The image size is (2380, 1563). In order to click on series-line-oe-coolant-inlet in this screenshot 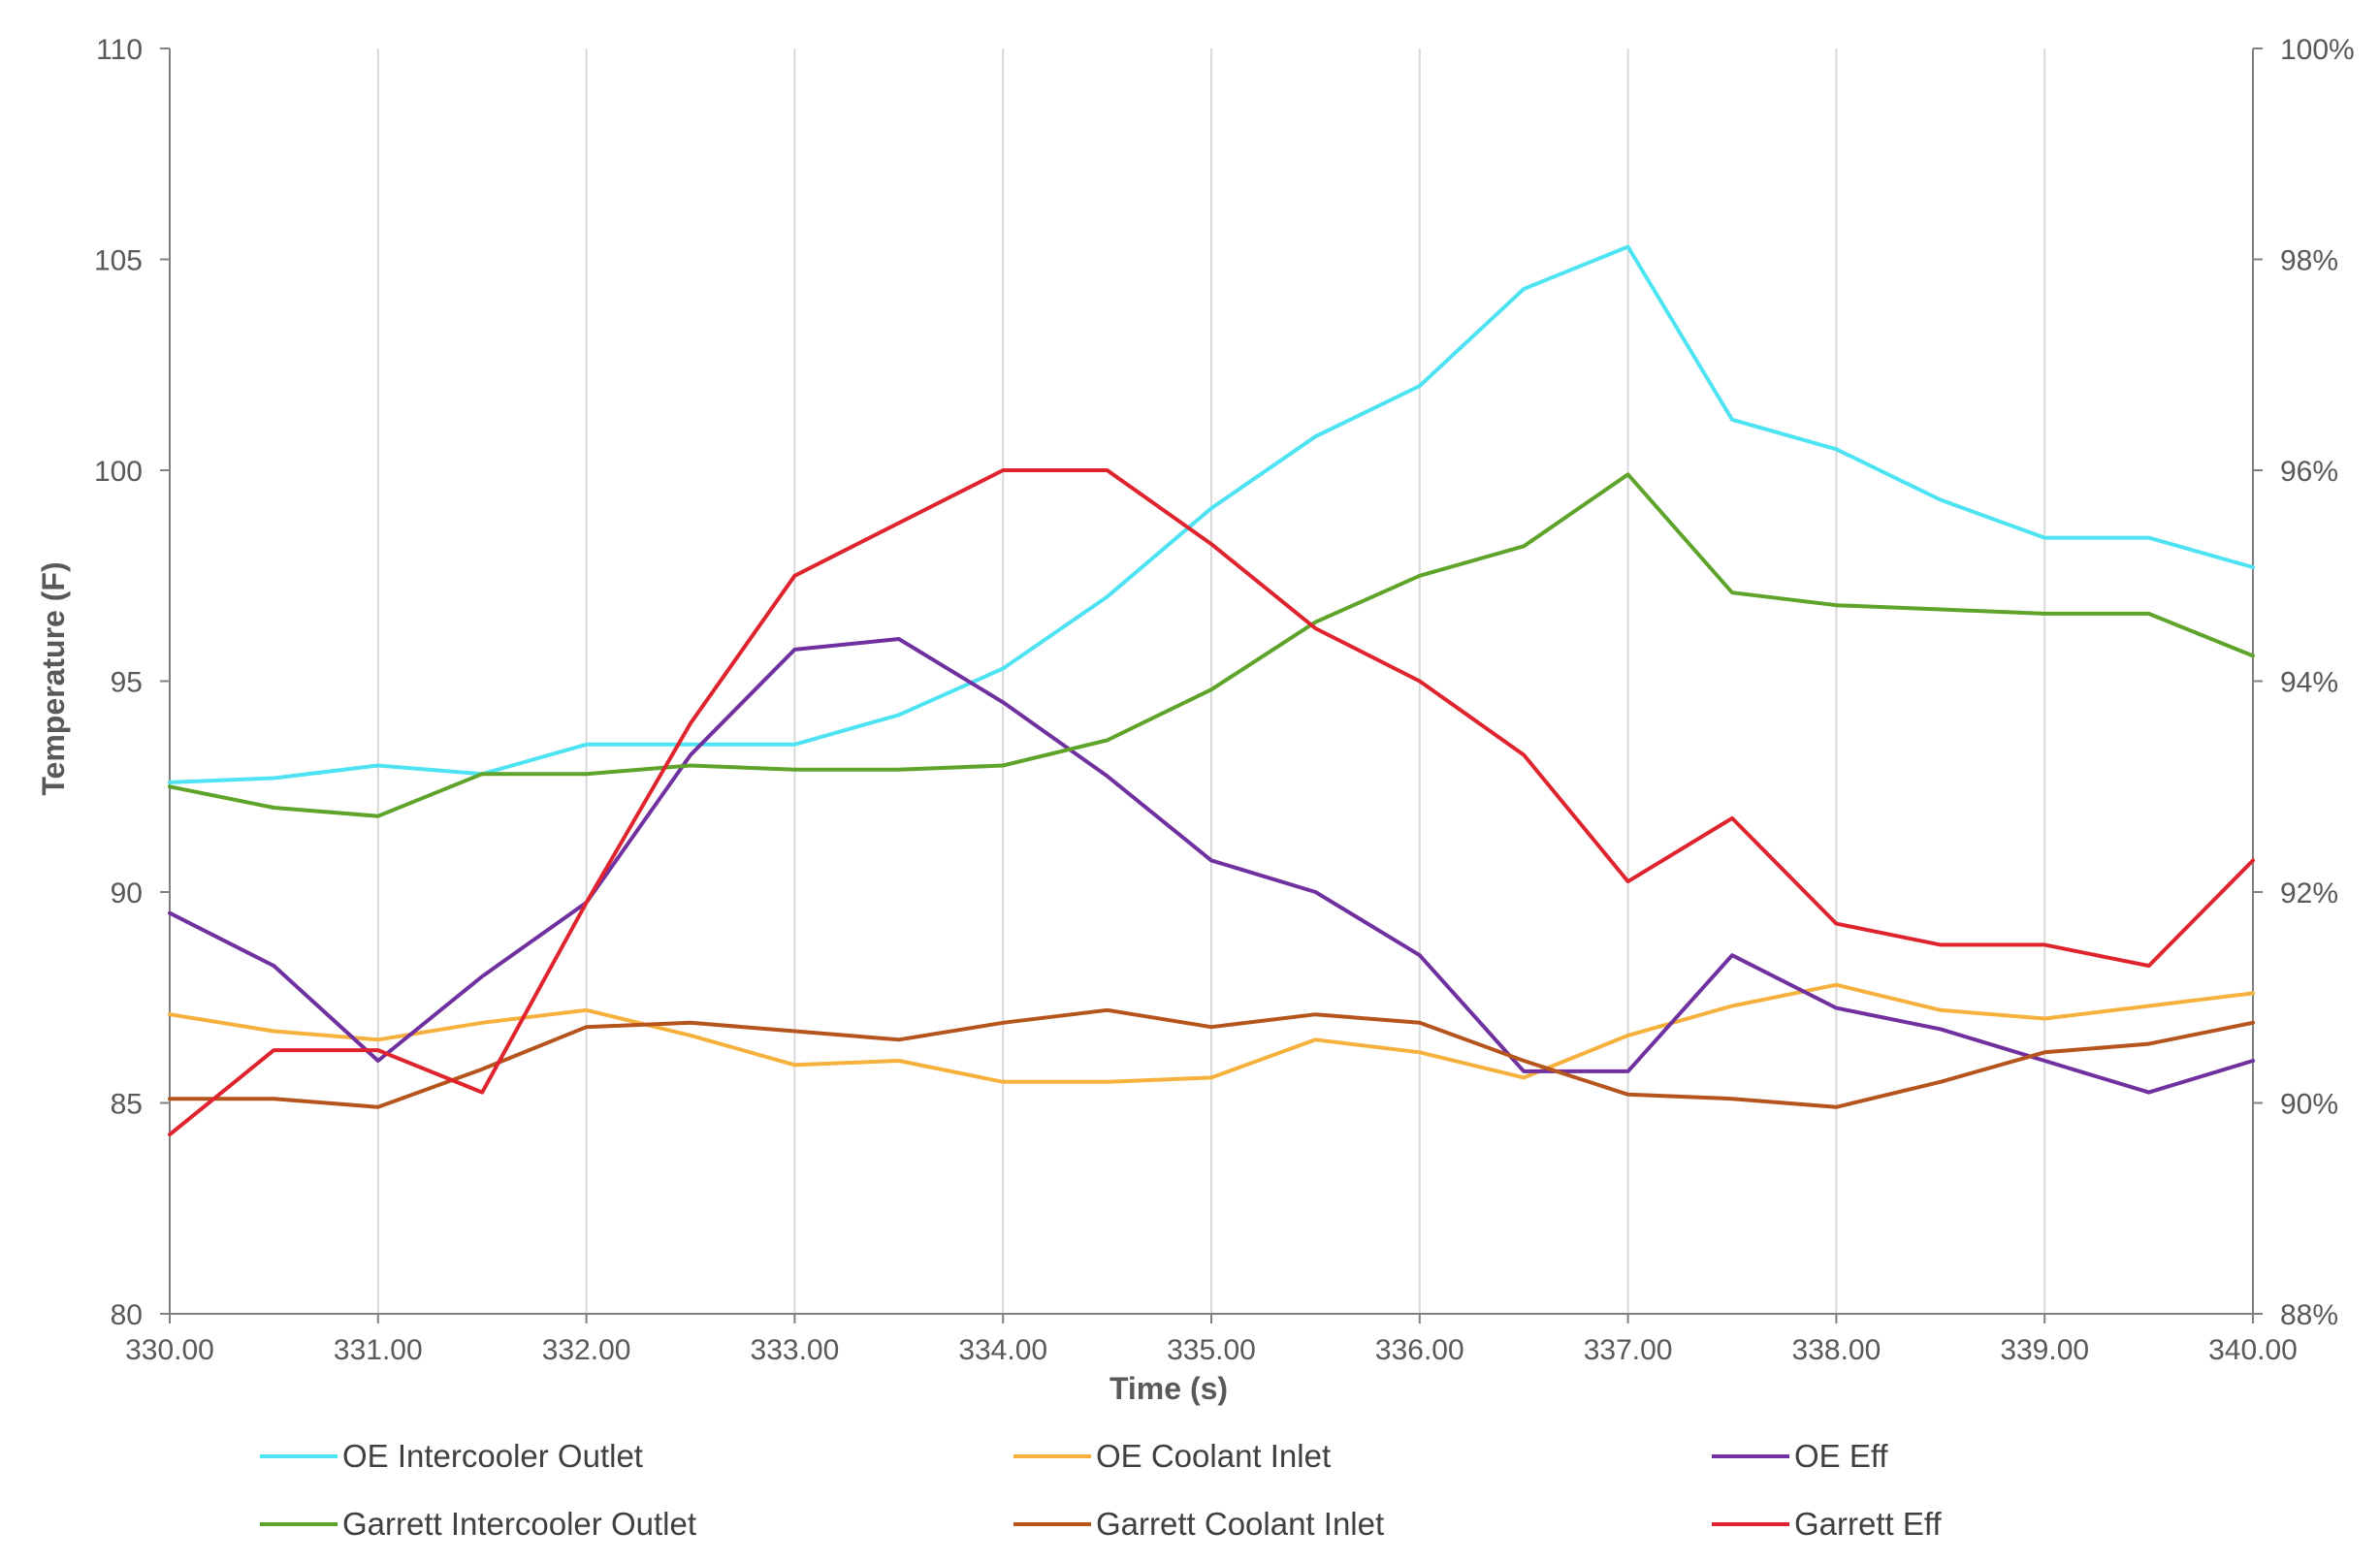, I will do `click(1211, 1033)`.